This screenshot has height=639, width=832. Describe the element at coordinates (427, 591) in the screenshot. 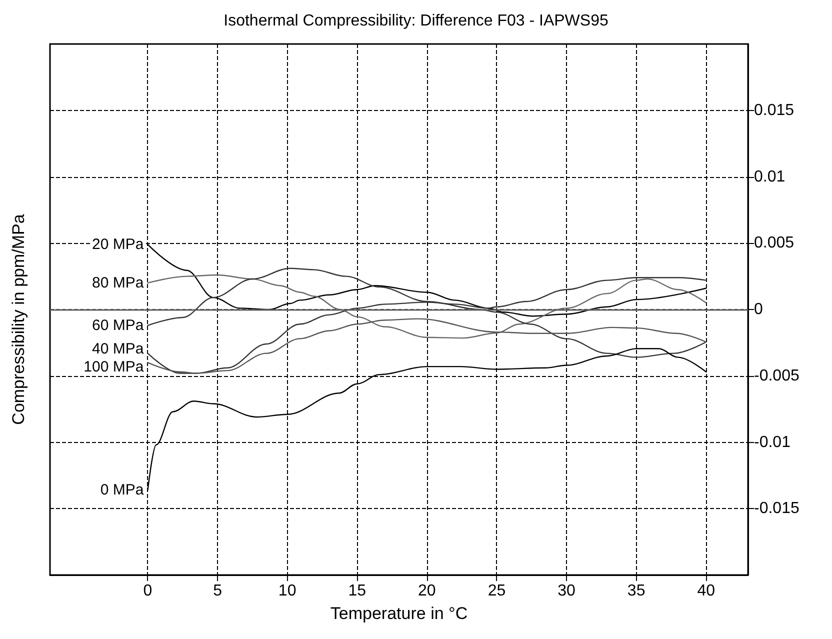

I see `x-tick-label: 20` at that location.